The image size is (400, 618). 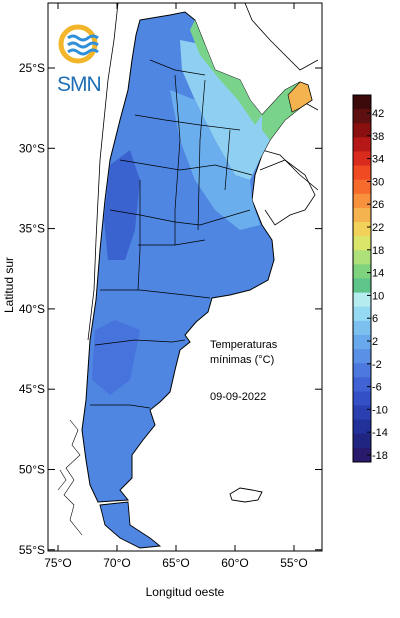 I want to click on colorbar-label: -18, so click(x=380, y=456).